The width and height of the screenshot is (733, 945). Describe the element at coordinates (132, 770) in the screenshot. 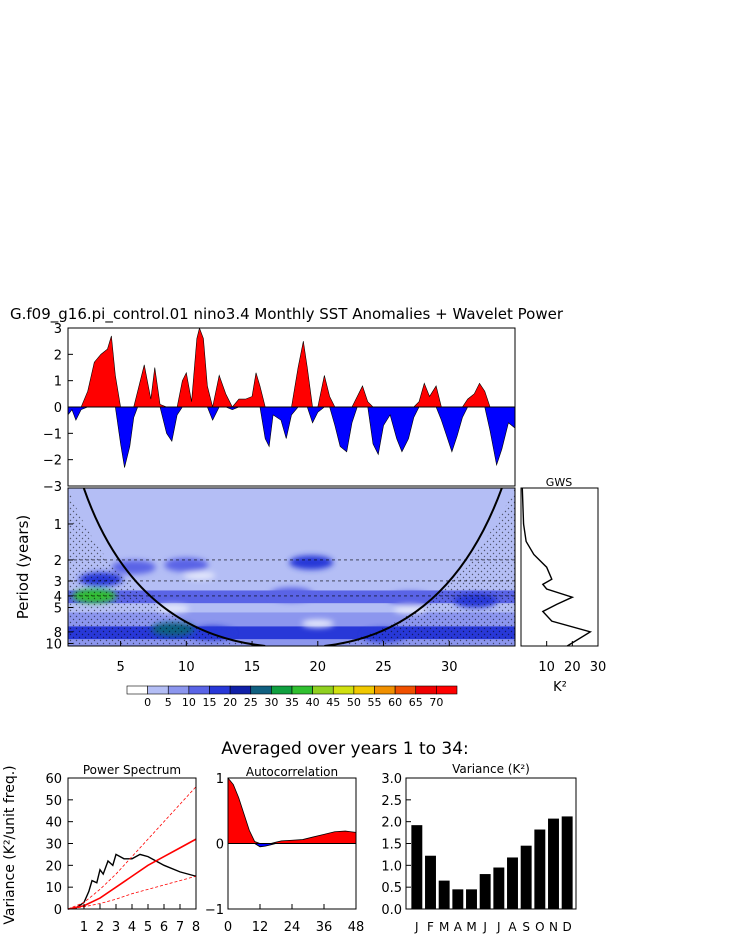

I see `power-spectrum-title: Power Spectrum` at that location.